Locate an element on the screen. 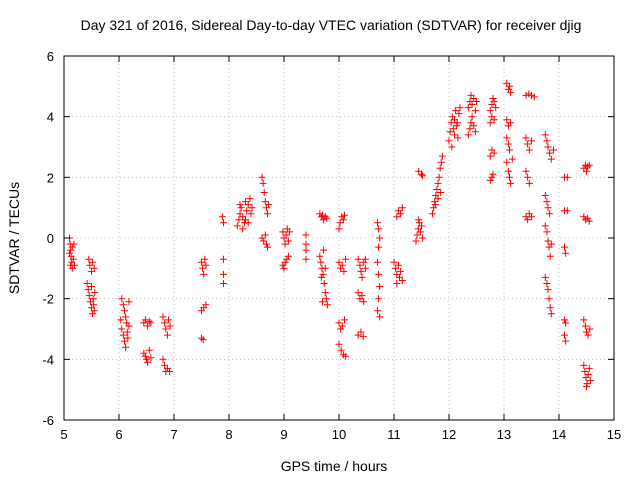 This screenshot has height=480, width=640. y-tick-label: 4 is located at coordinates (50, 117).